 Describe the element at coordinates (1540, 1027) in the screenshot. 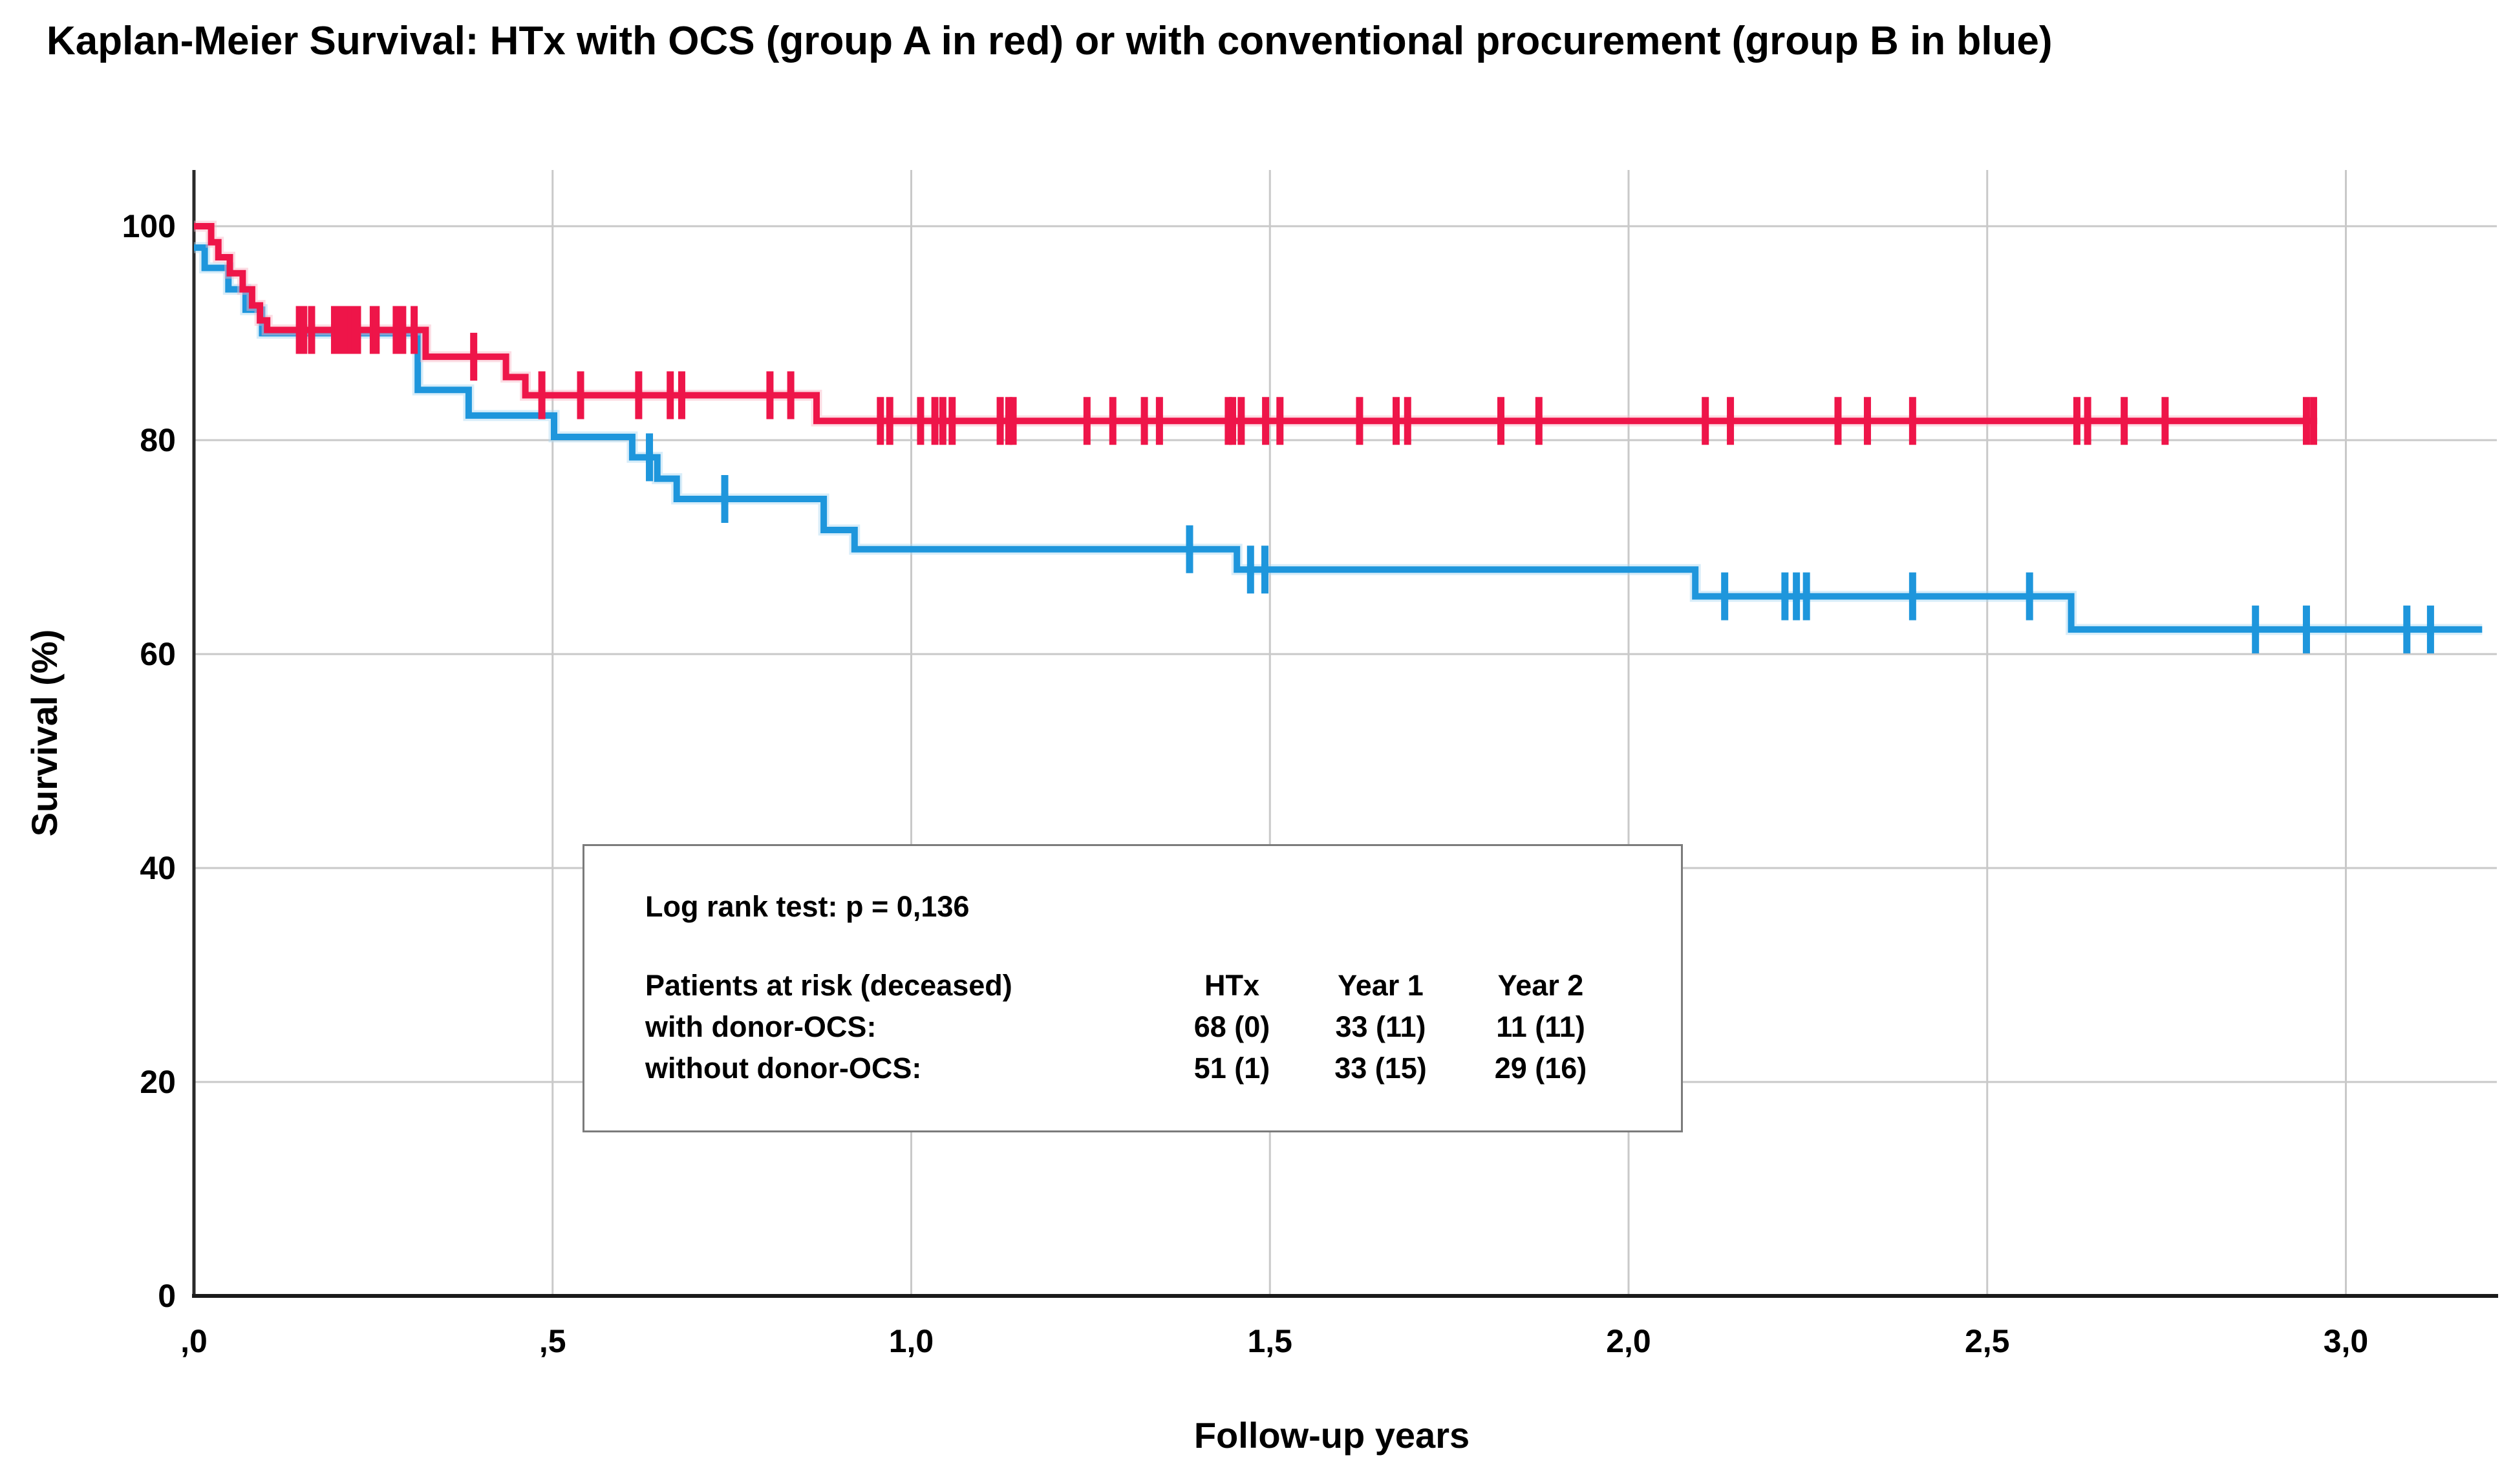

I see `risk-row-with-ocs-year2: 11 (11)` at that location.